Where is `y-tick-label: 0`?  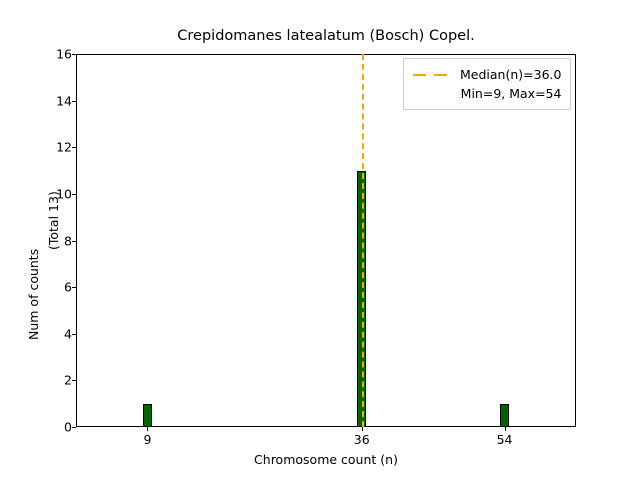
y-tick-label: 0 is located at coordinates (68, 427).